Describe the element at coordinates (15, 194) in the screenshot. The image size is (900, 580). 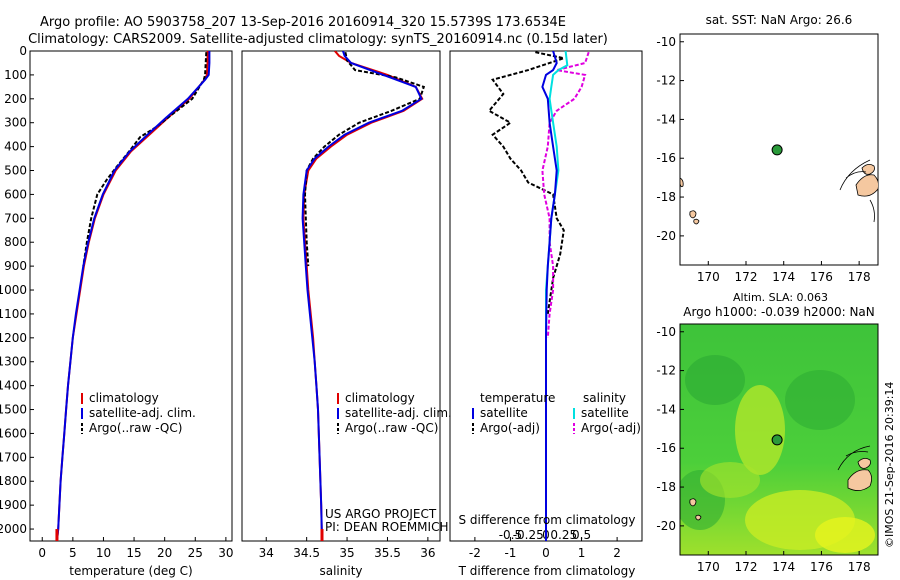
I see `depth-tick-label: 600` at that location.